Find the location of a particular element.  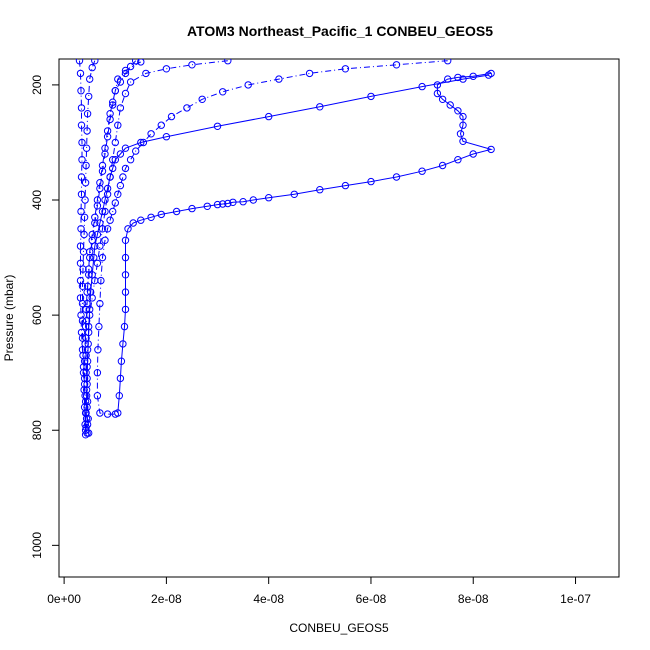

x-tick-label: 2e-08 is located at coordinates (166, 599).